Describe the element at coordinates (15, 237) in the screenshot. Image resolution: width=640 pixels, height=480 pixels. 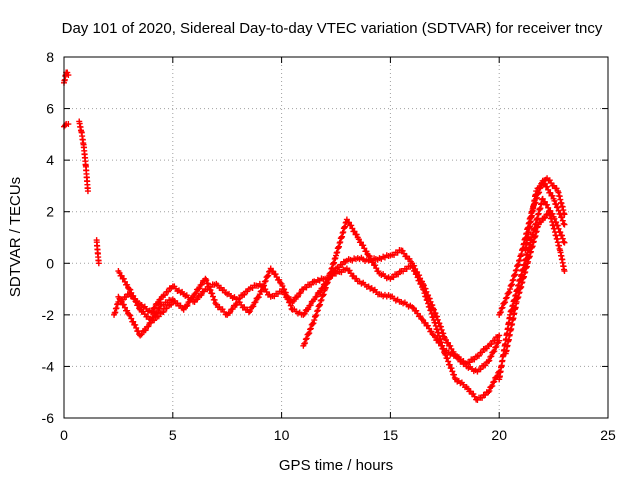
I see `y-axis-label: SDTVAR / TECUs` at that location.